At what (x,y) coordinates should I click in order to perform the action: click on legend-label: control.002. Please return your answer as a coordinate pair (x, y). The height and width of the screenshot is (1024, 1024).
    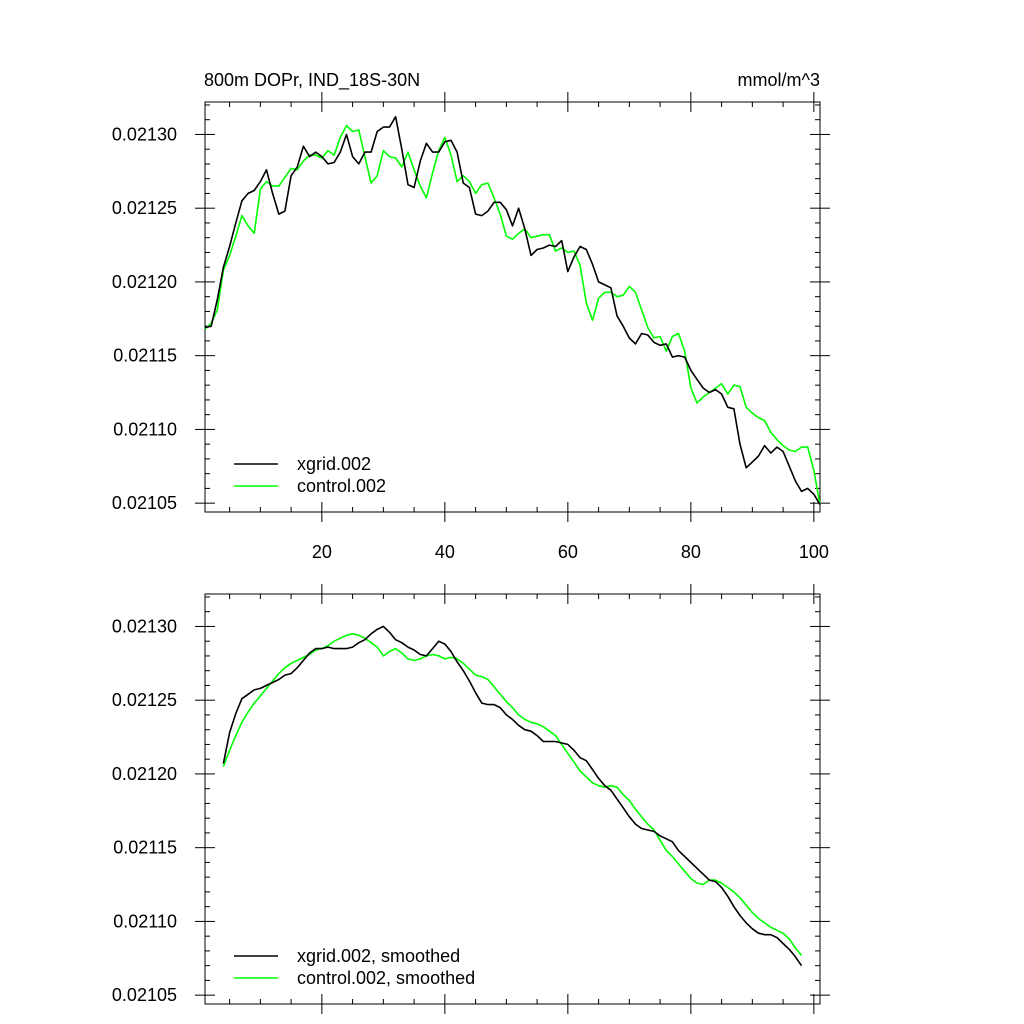
    Looking at the image, I should click on (341, 486).